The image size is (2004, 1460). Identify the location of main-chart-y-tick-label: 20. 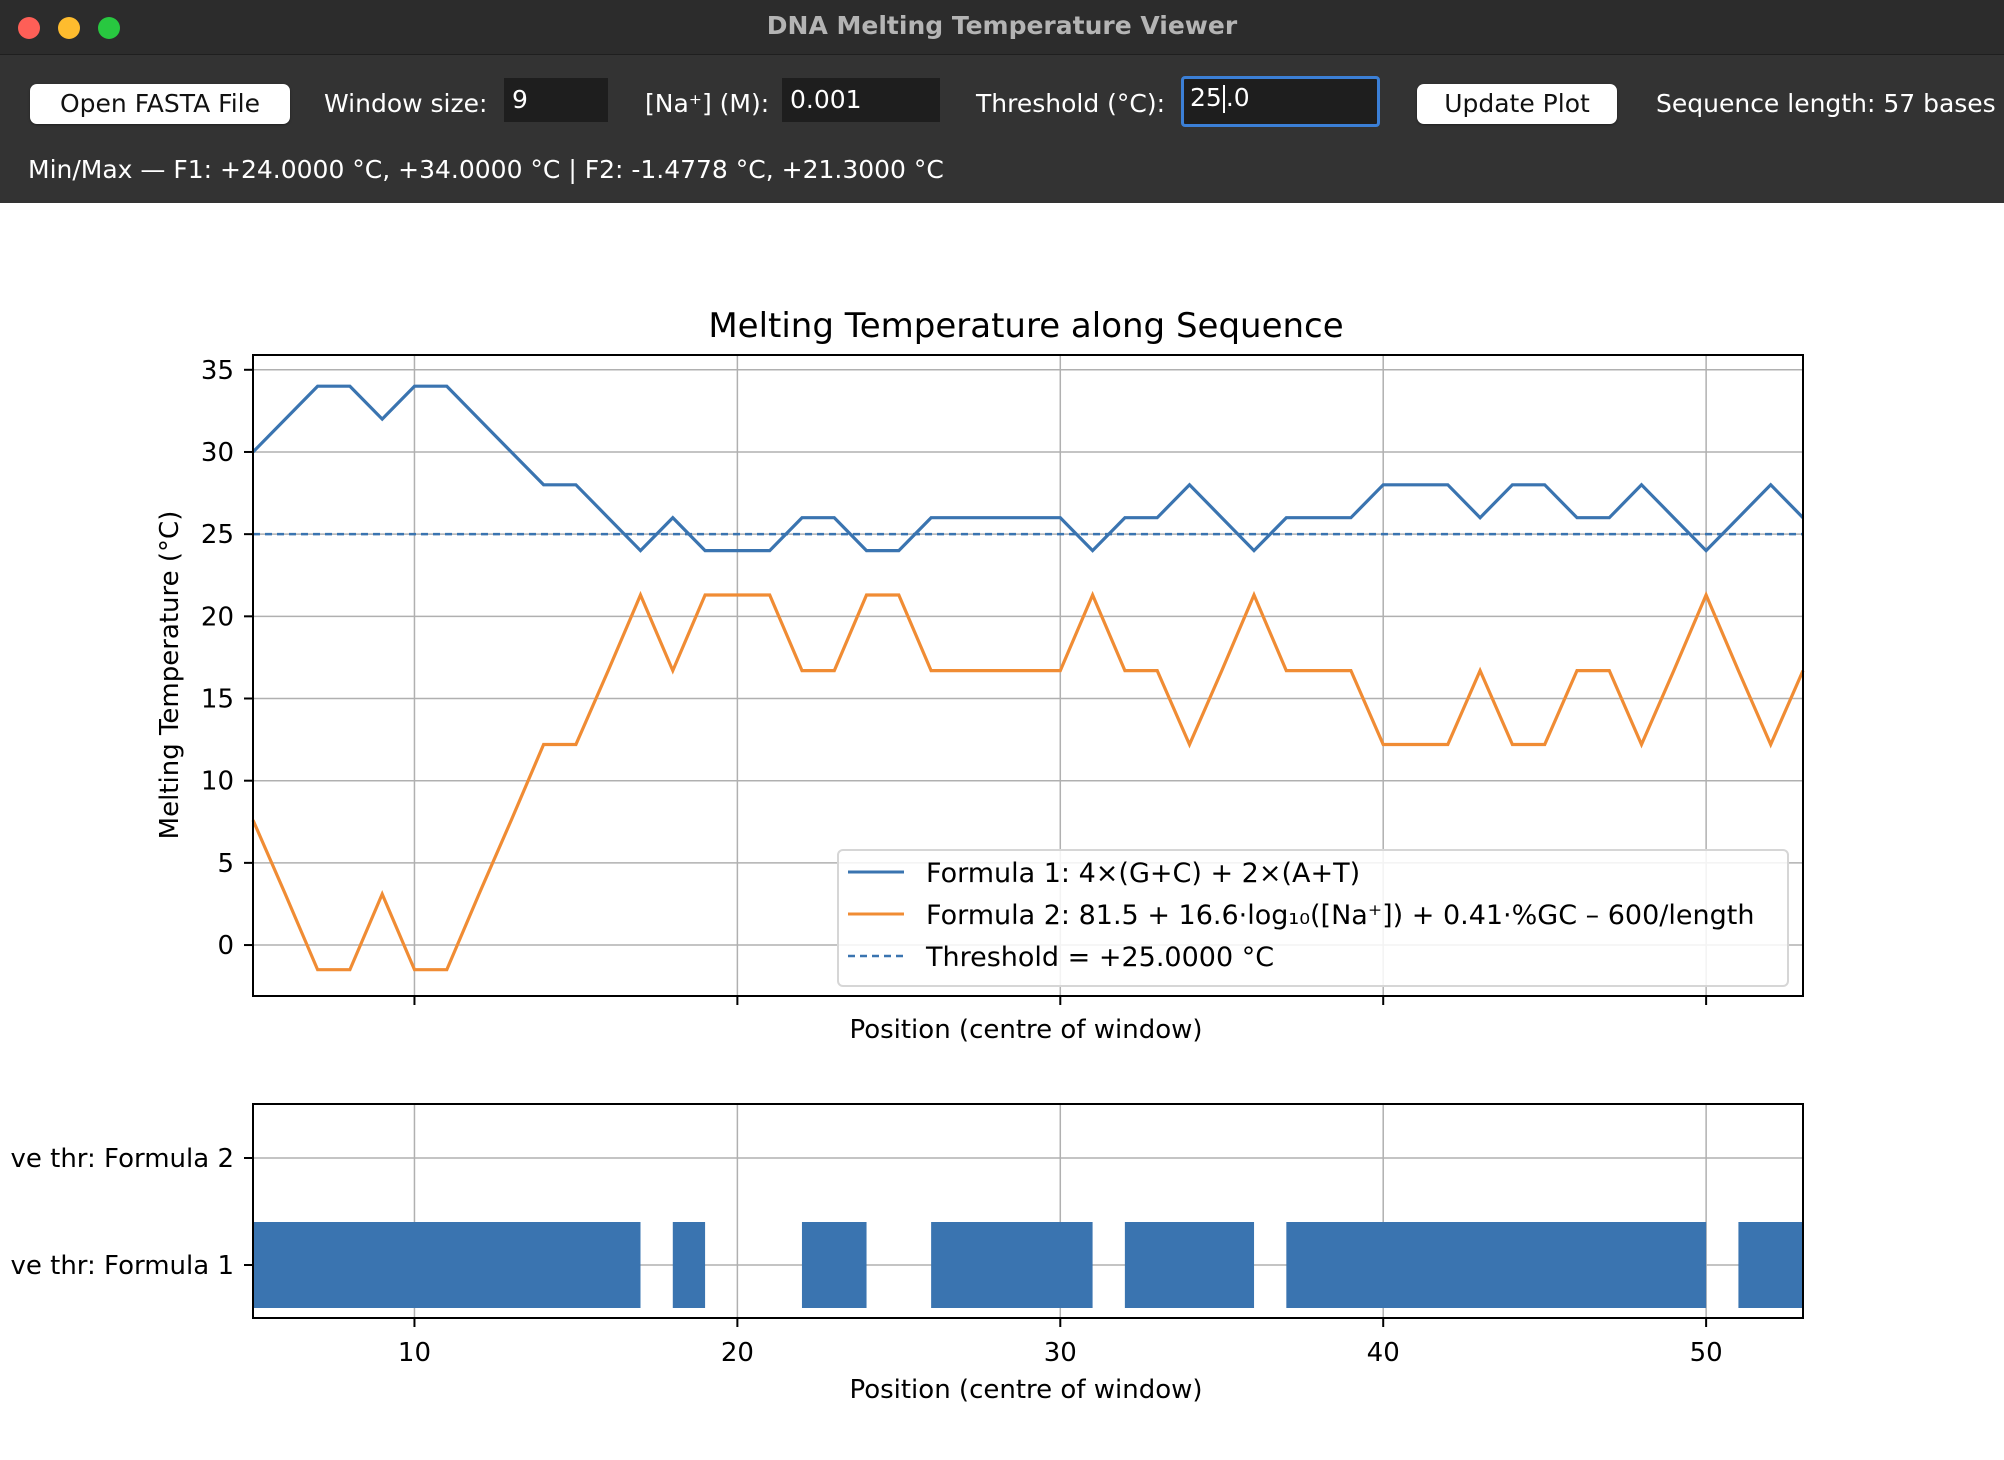
(217, 617).